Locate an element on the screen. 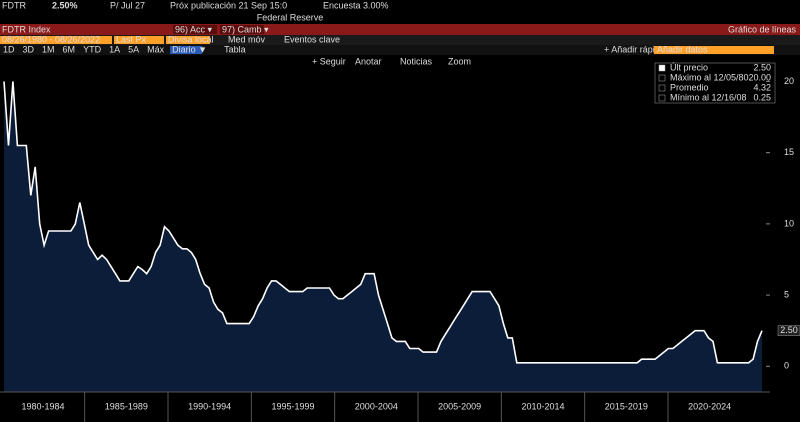 This screenshot has height=422, width=800. frequency-box is located at coordinates (186, 50).